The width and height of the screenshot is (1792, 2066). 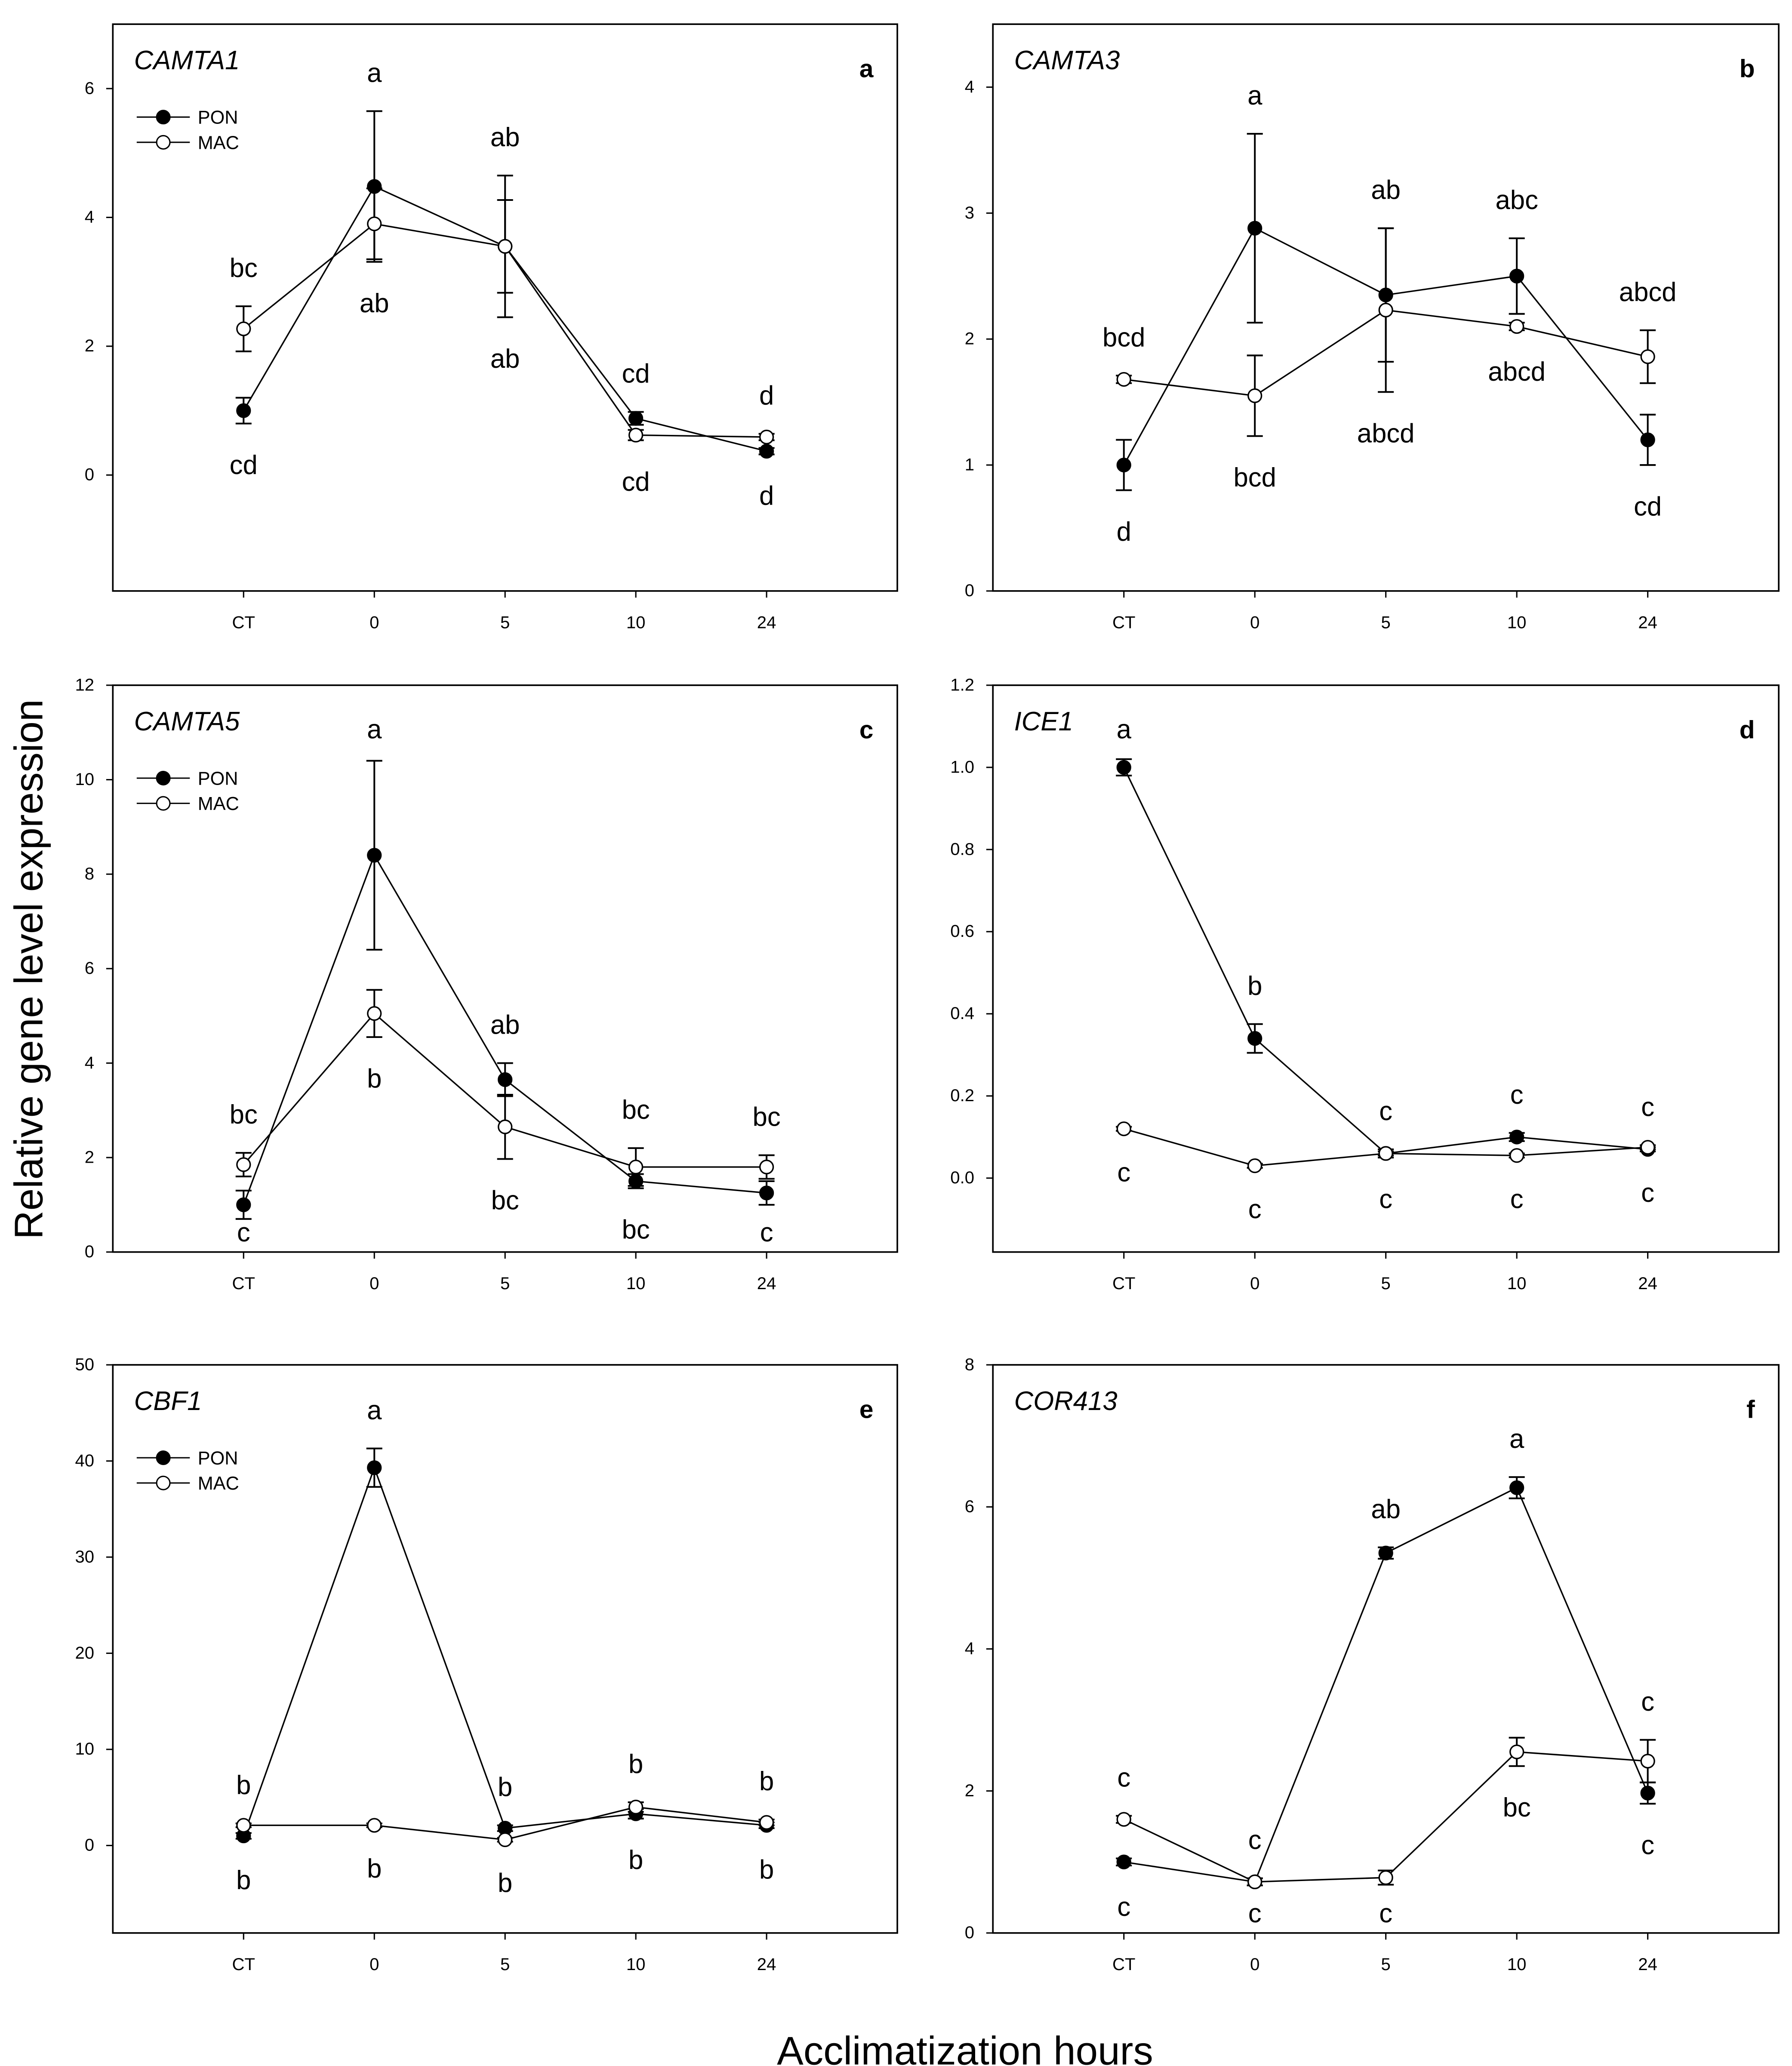 What do you see at coordinates (84, 1749) in the screenshot?
I see `y-tick-label: 10` at bounding box center [84, 1749].